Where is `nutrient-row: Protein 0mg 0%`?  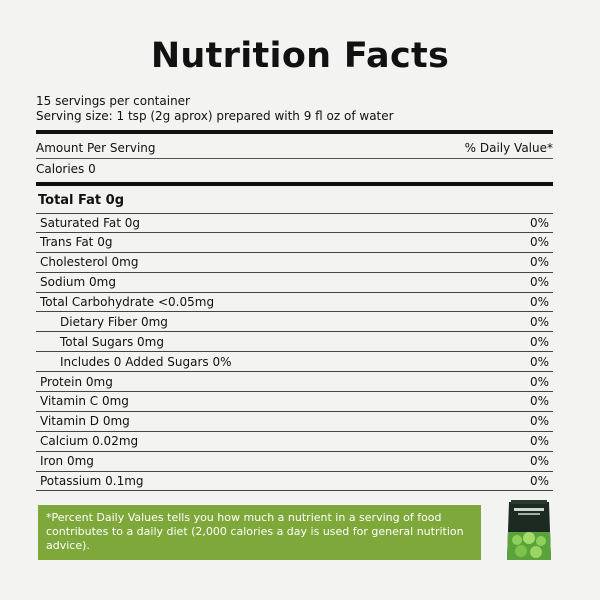 nutrient-row: Protein 0mg 0% is located at coordinates (294, 382).